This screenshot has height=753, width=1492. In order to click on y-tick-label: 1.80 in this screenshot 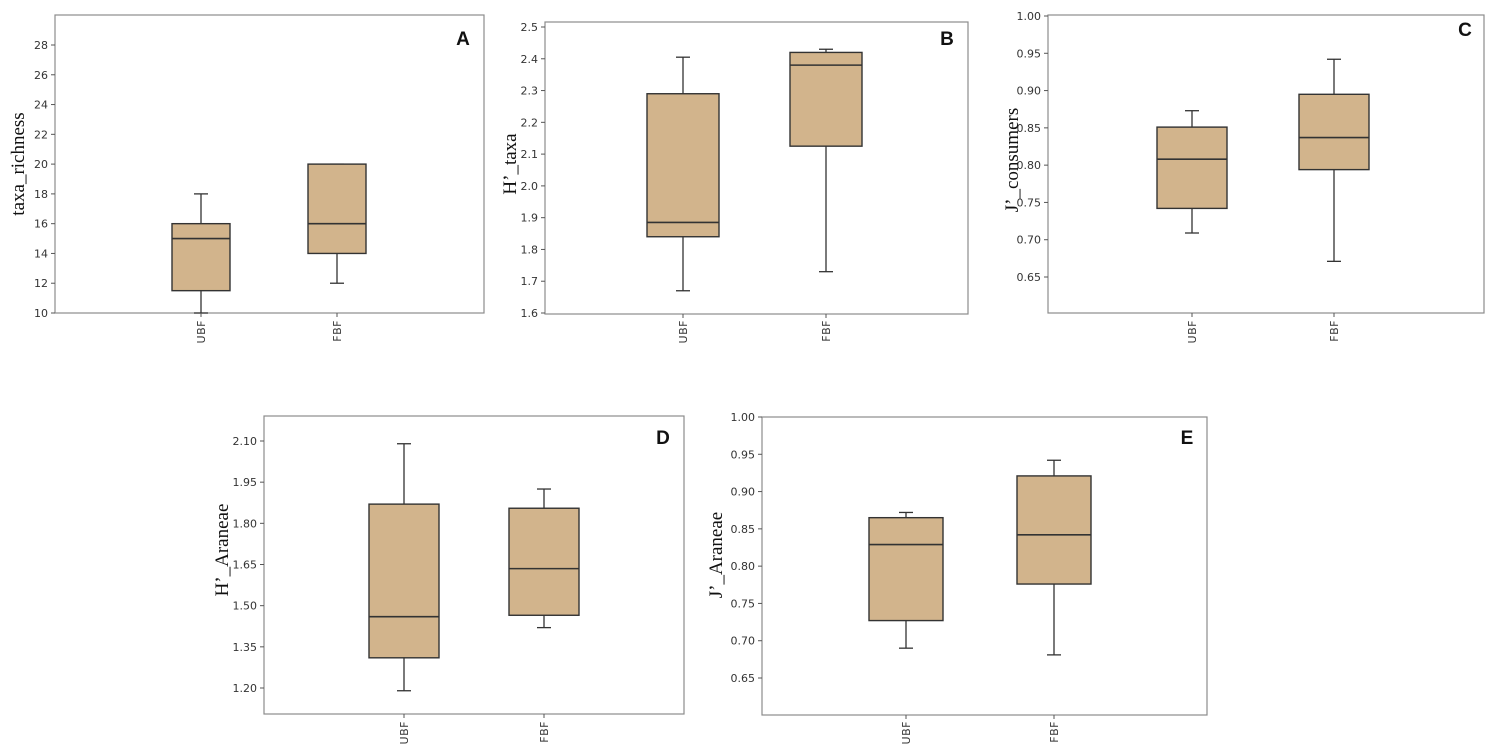, I will do `click(245, 523)`.